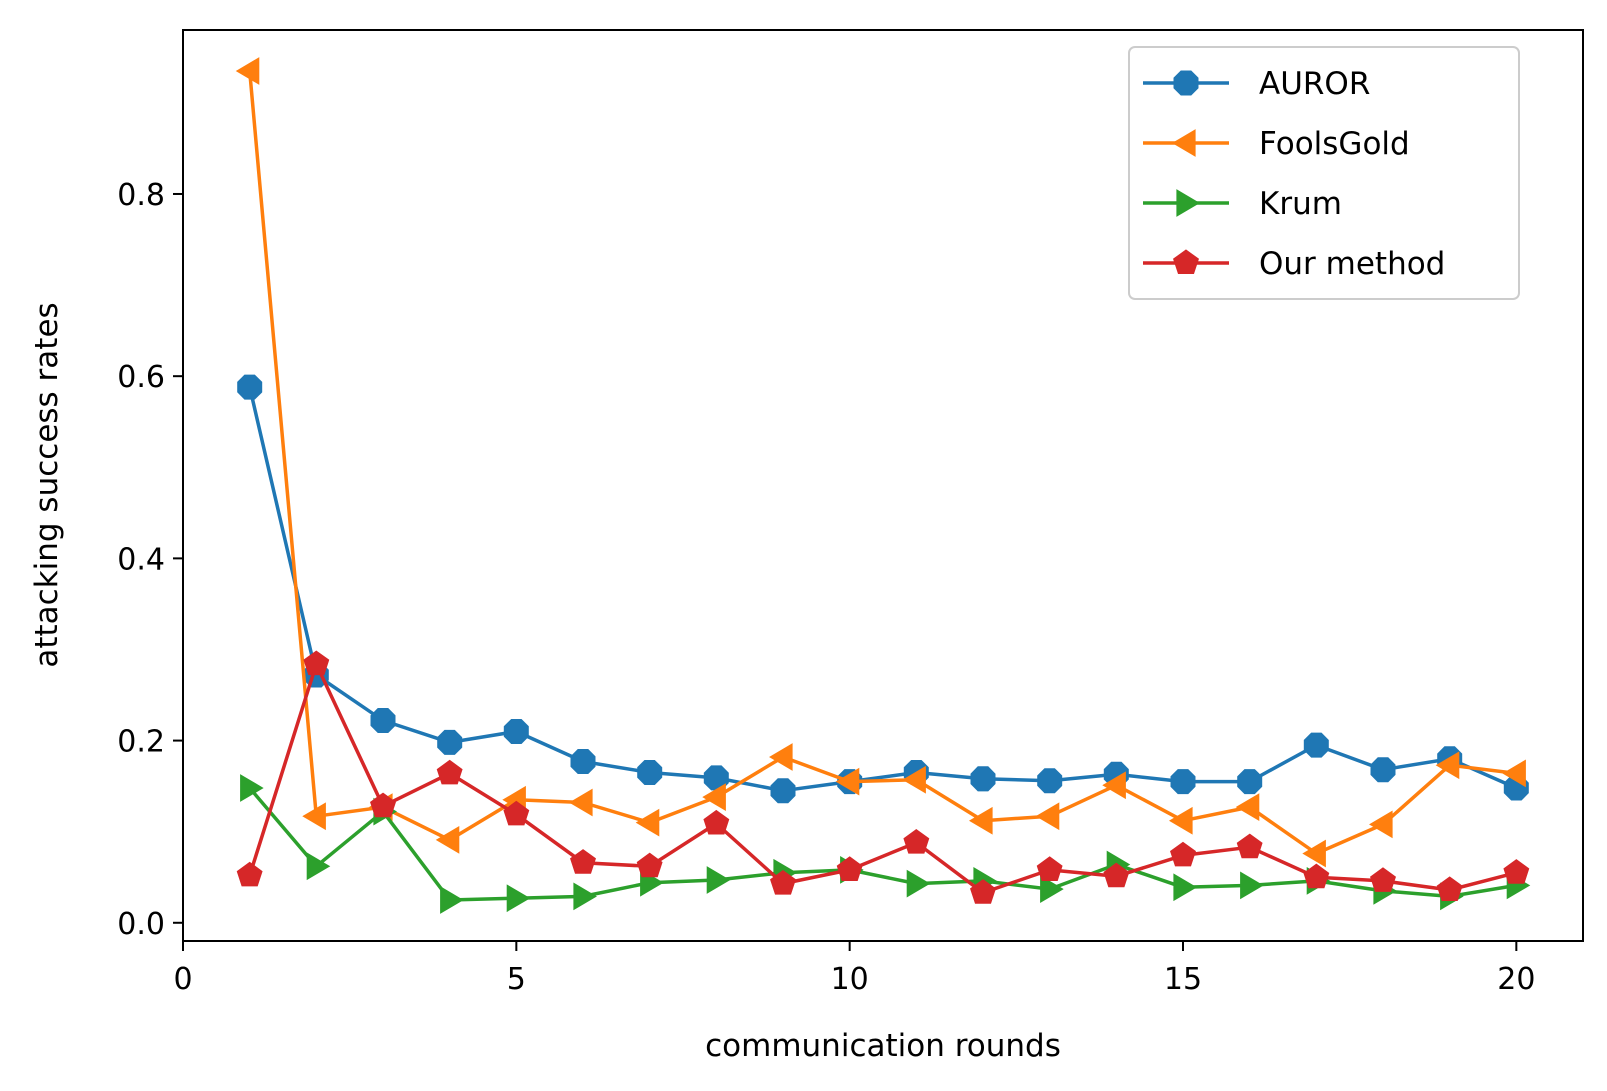 The width and height of the screenshot is (1607, 1091). Describe the element at coordinates (883, 1046) in the screenshot. I see `x-axis-label: communication rounds` at that location.